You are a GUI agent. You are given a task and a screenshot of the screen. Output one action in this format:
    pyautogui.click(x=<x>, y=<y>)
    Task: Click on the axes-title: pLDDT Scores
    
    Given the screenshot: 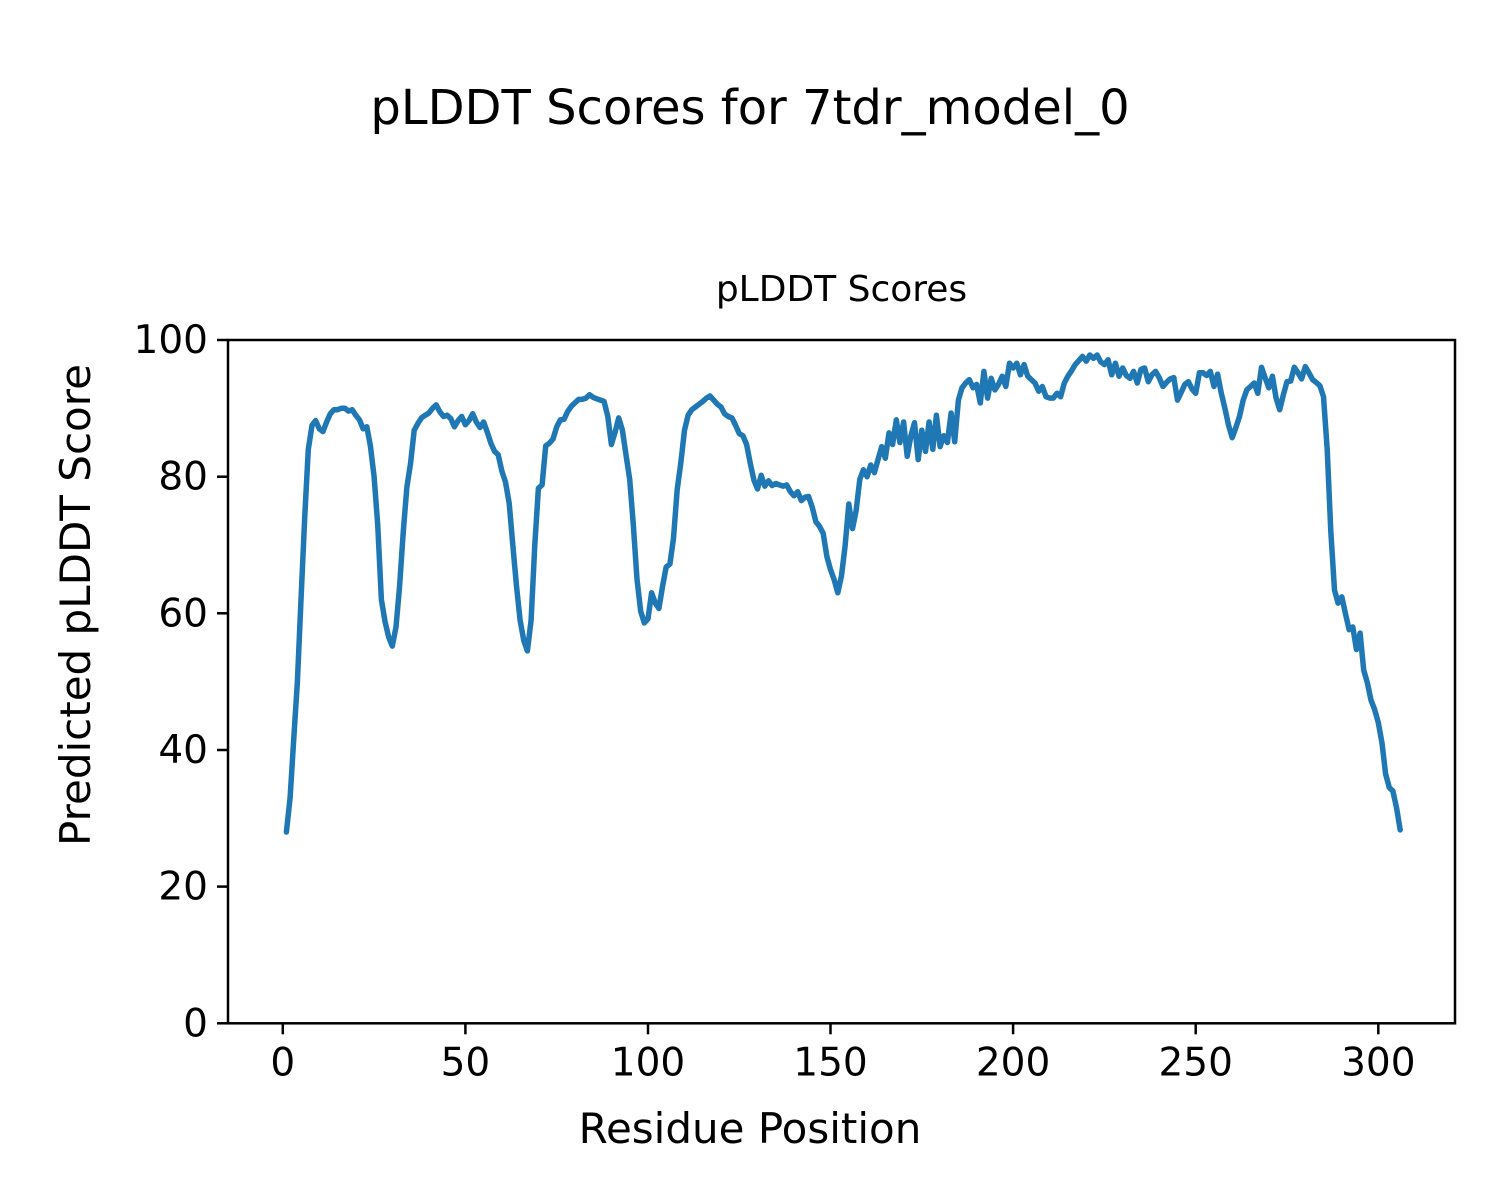 What is the action you would take?
    pyautogui.click(x=841, y=289)
    